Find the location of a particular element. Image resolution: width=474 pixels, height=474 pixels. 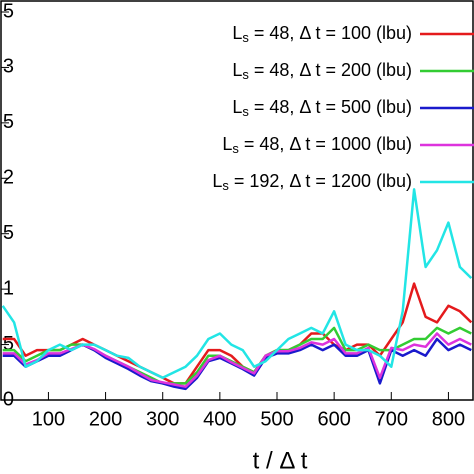

x-axis-label: t / Δ t is located at coordinates (280, 460).